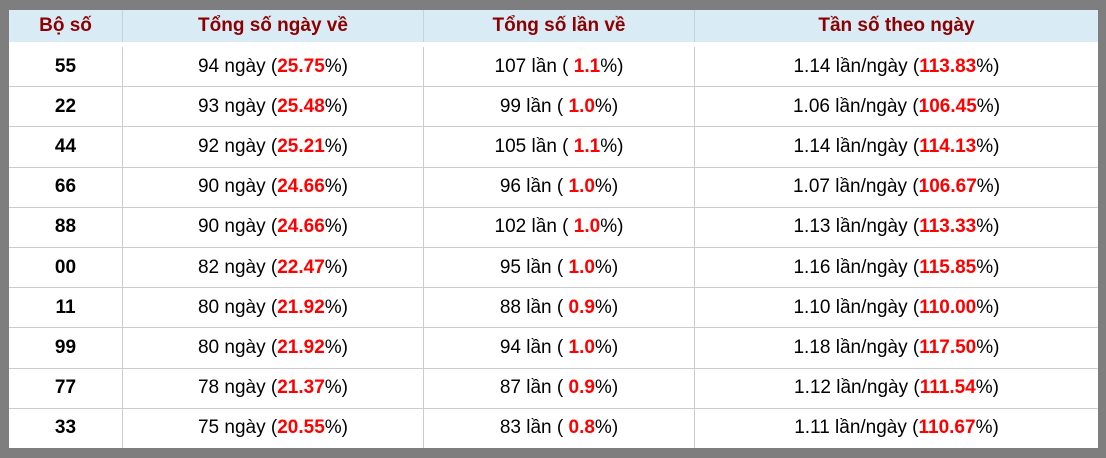  I want to click on pair-cell: 22, so click(66, 106).